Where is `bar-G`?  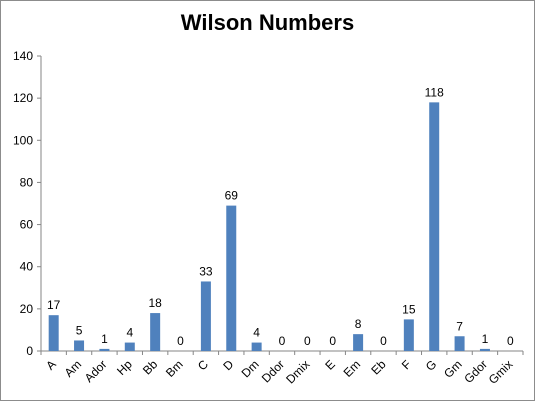
bar-G is located at coordinates (434, 226).